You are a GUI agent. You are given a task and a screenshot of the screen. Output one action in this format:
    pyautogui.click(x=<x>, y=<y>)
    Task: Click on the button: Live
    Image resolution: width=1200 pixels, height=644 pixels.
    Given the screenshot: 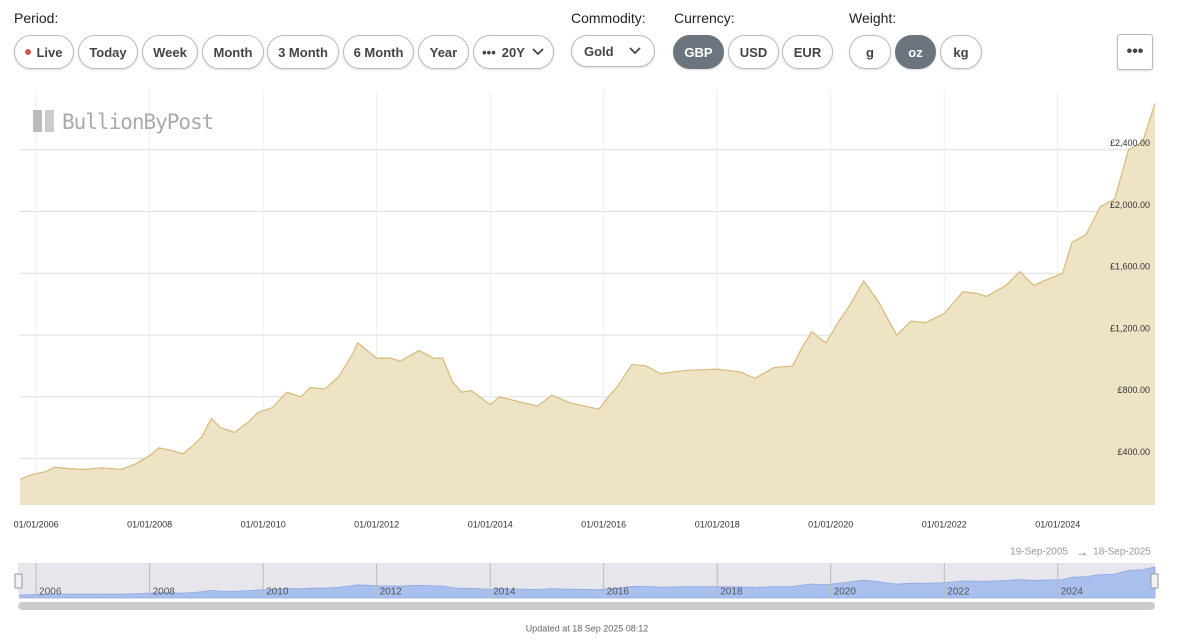 What is the action you would take?
    pyautogui.click(x=44, y=52)
    